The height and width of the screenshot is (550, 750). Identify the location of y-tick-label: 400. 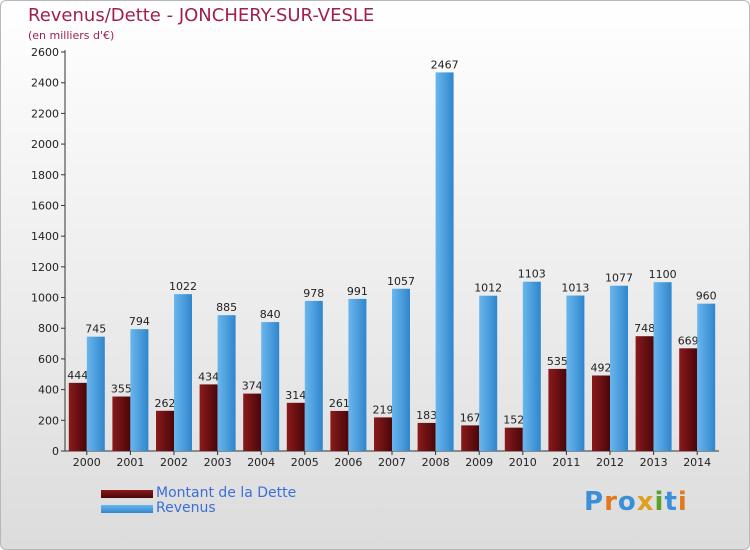
(48, 390).